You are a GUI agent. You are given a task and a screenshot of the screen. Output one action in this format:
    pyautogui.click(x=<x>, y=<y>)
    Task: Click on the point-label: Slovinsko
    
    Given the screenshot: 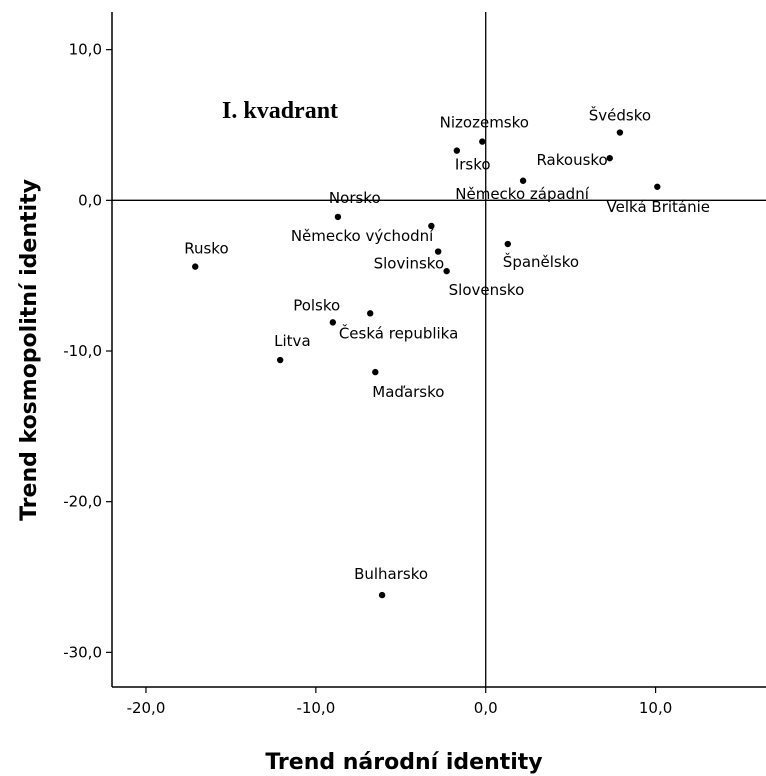 What is the action you would take?
    pyautogui.click(x=409, y=264)
    